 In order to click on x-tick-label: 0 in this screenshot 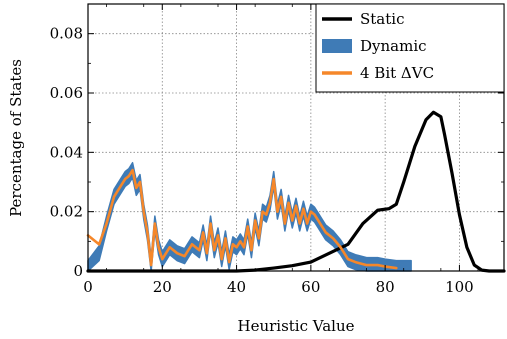, I will do `click(88, 287)`.